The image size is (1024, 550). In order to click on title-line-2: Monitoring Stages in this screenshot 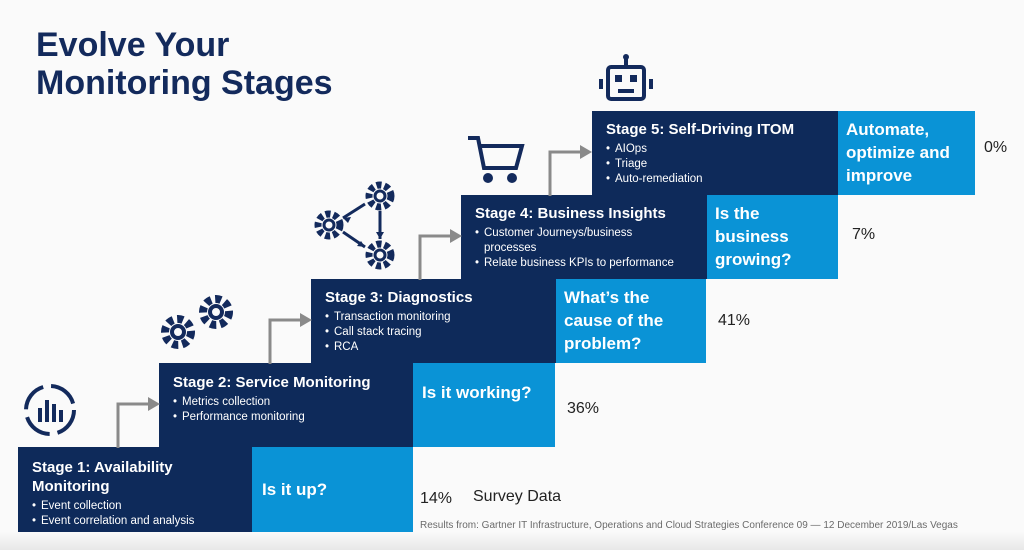, I will do `click(184, 83)`.